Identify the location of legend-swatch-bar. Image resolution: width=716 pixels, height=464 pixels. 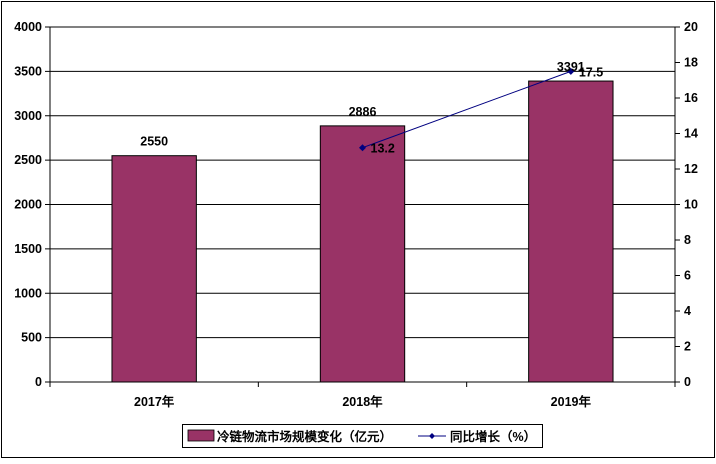
(201, 435).